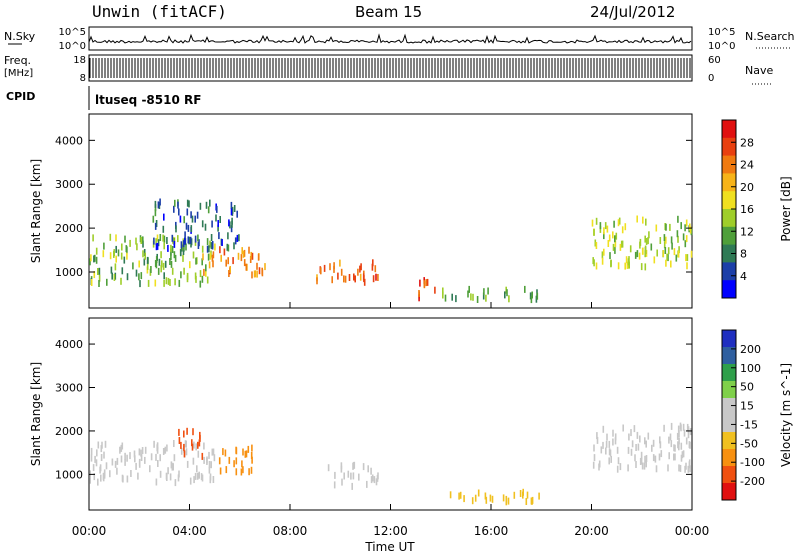  Describe the element at coordinates (747, 187) in the screenshot. I see `colorbar-tick-label: 20` at that location.